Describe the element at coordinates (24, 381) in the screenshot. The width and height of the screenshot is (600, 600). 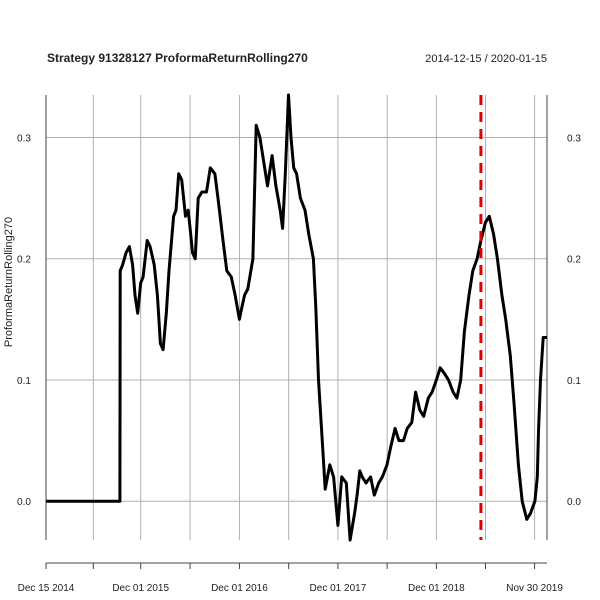
I see `y-tick-label-left: 0.1` at that location.